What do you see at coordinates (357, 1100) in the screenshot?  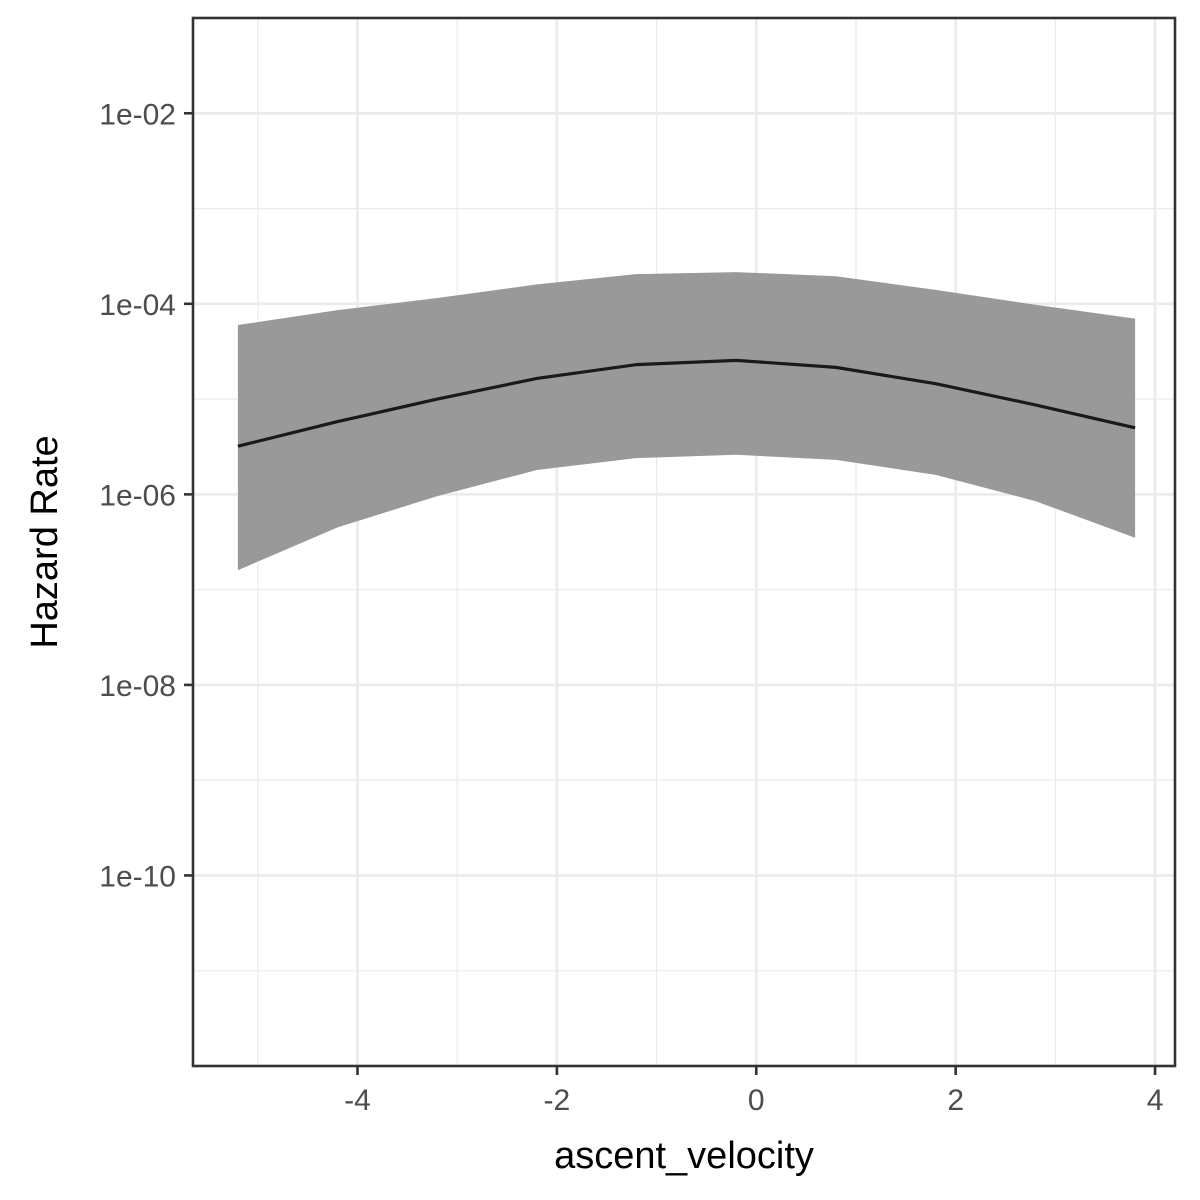 I see `x-tick-label: -4` at bounding box center [357, 1100].